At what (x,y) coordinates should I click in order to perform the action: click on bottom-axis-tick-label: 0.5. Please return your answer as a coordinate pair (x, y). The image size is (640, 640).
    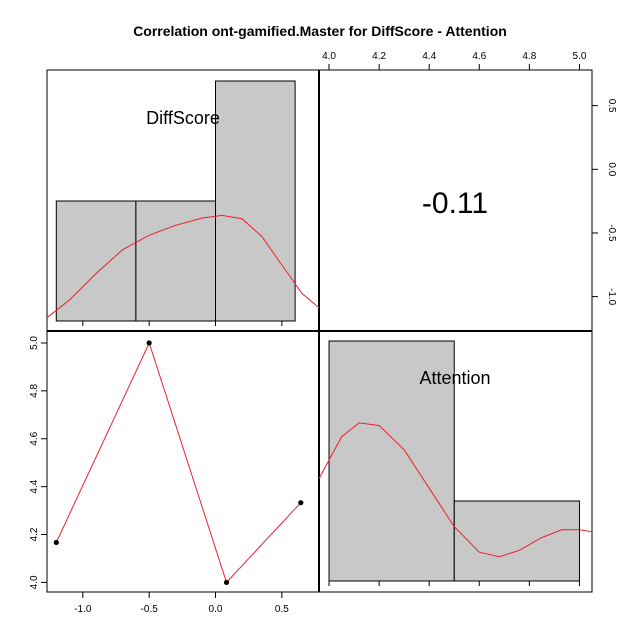
    Looking at the image, I should click on (282, 609).